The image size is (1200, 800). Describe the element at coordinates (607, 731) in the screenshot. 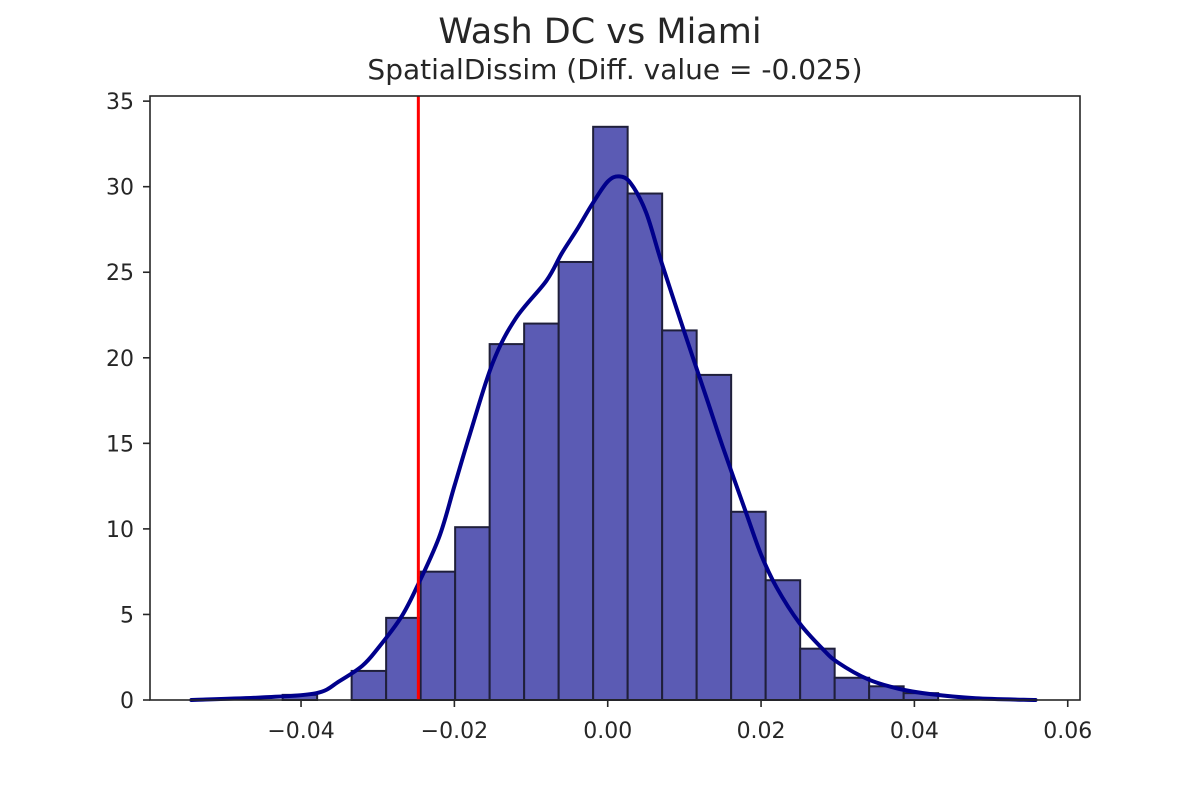

I see `x-tick-label: 0.00` at that location.